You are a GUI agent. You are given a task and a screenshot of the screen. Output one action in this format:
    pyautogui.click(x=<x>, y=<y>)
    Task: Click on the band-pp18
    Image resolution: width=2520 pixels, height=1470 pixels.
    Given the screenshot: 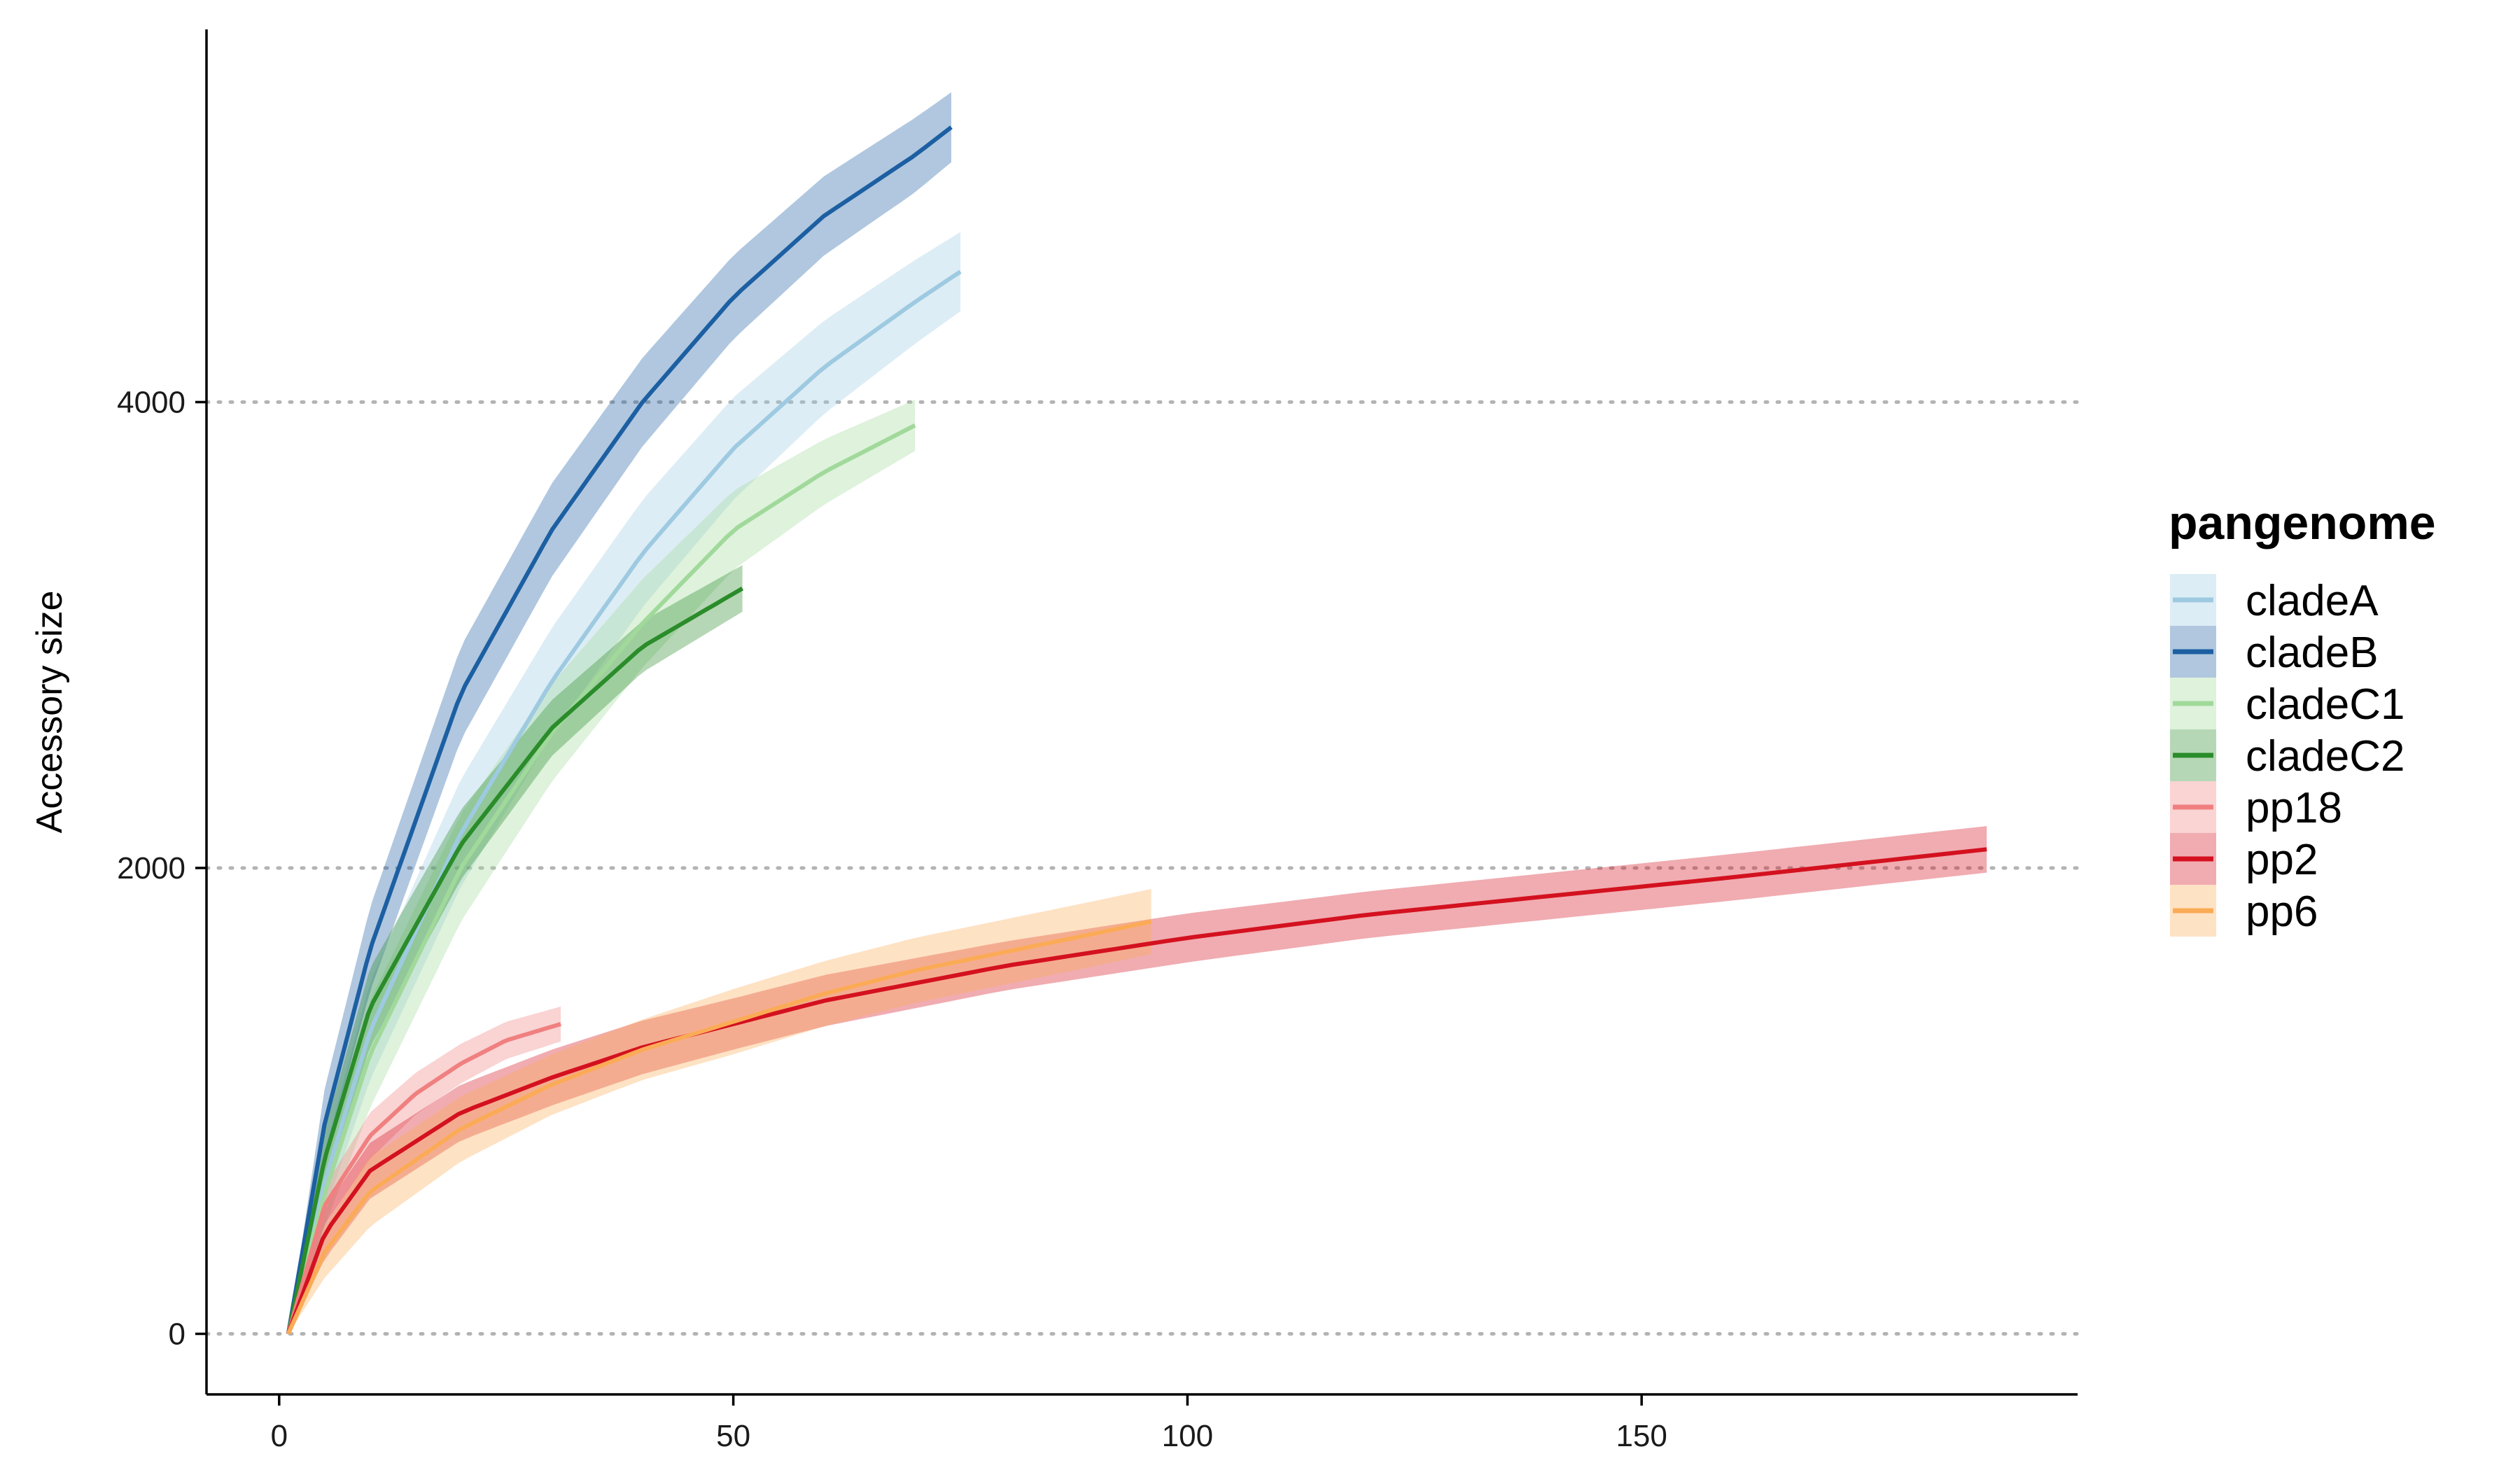 What is the action you would take?
    pyautogui.click(x=424, y=1170)
    